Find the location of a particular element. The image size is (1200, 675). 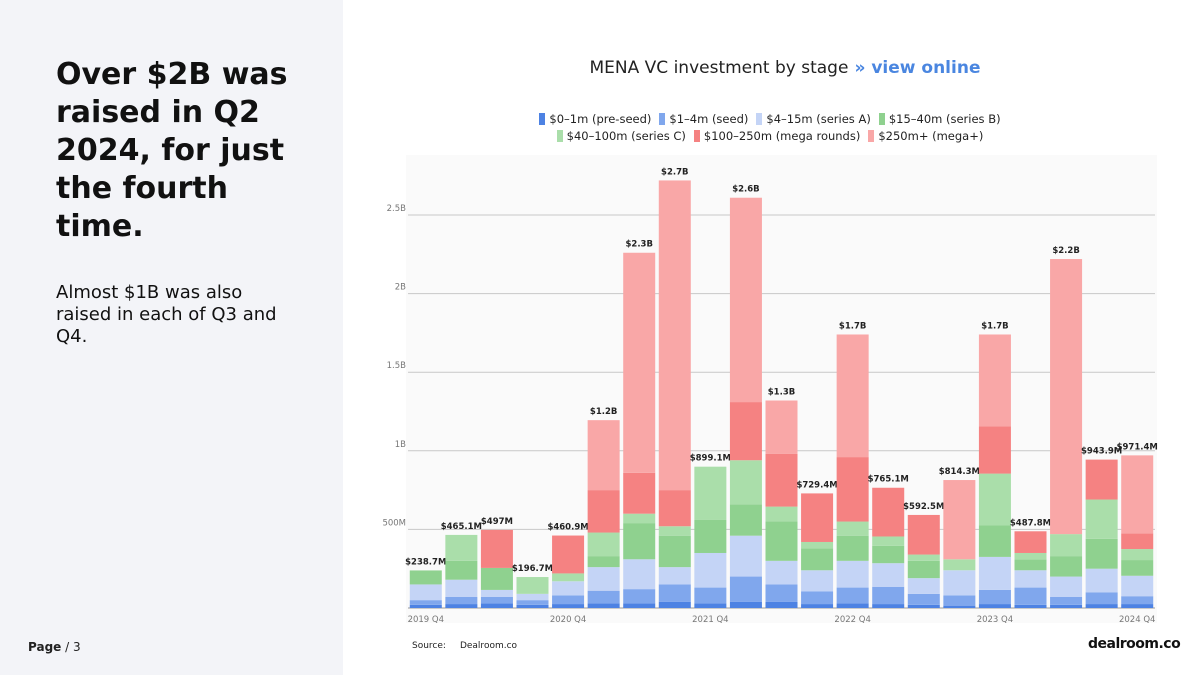

total-label: $2.2B is located at coordinates (1065, 251).